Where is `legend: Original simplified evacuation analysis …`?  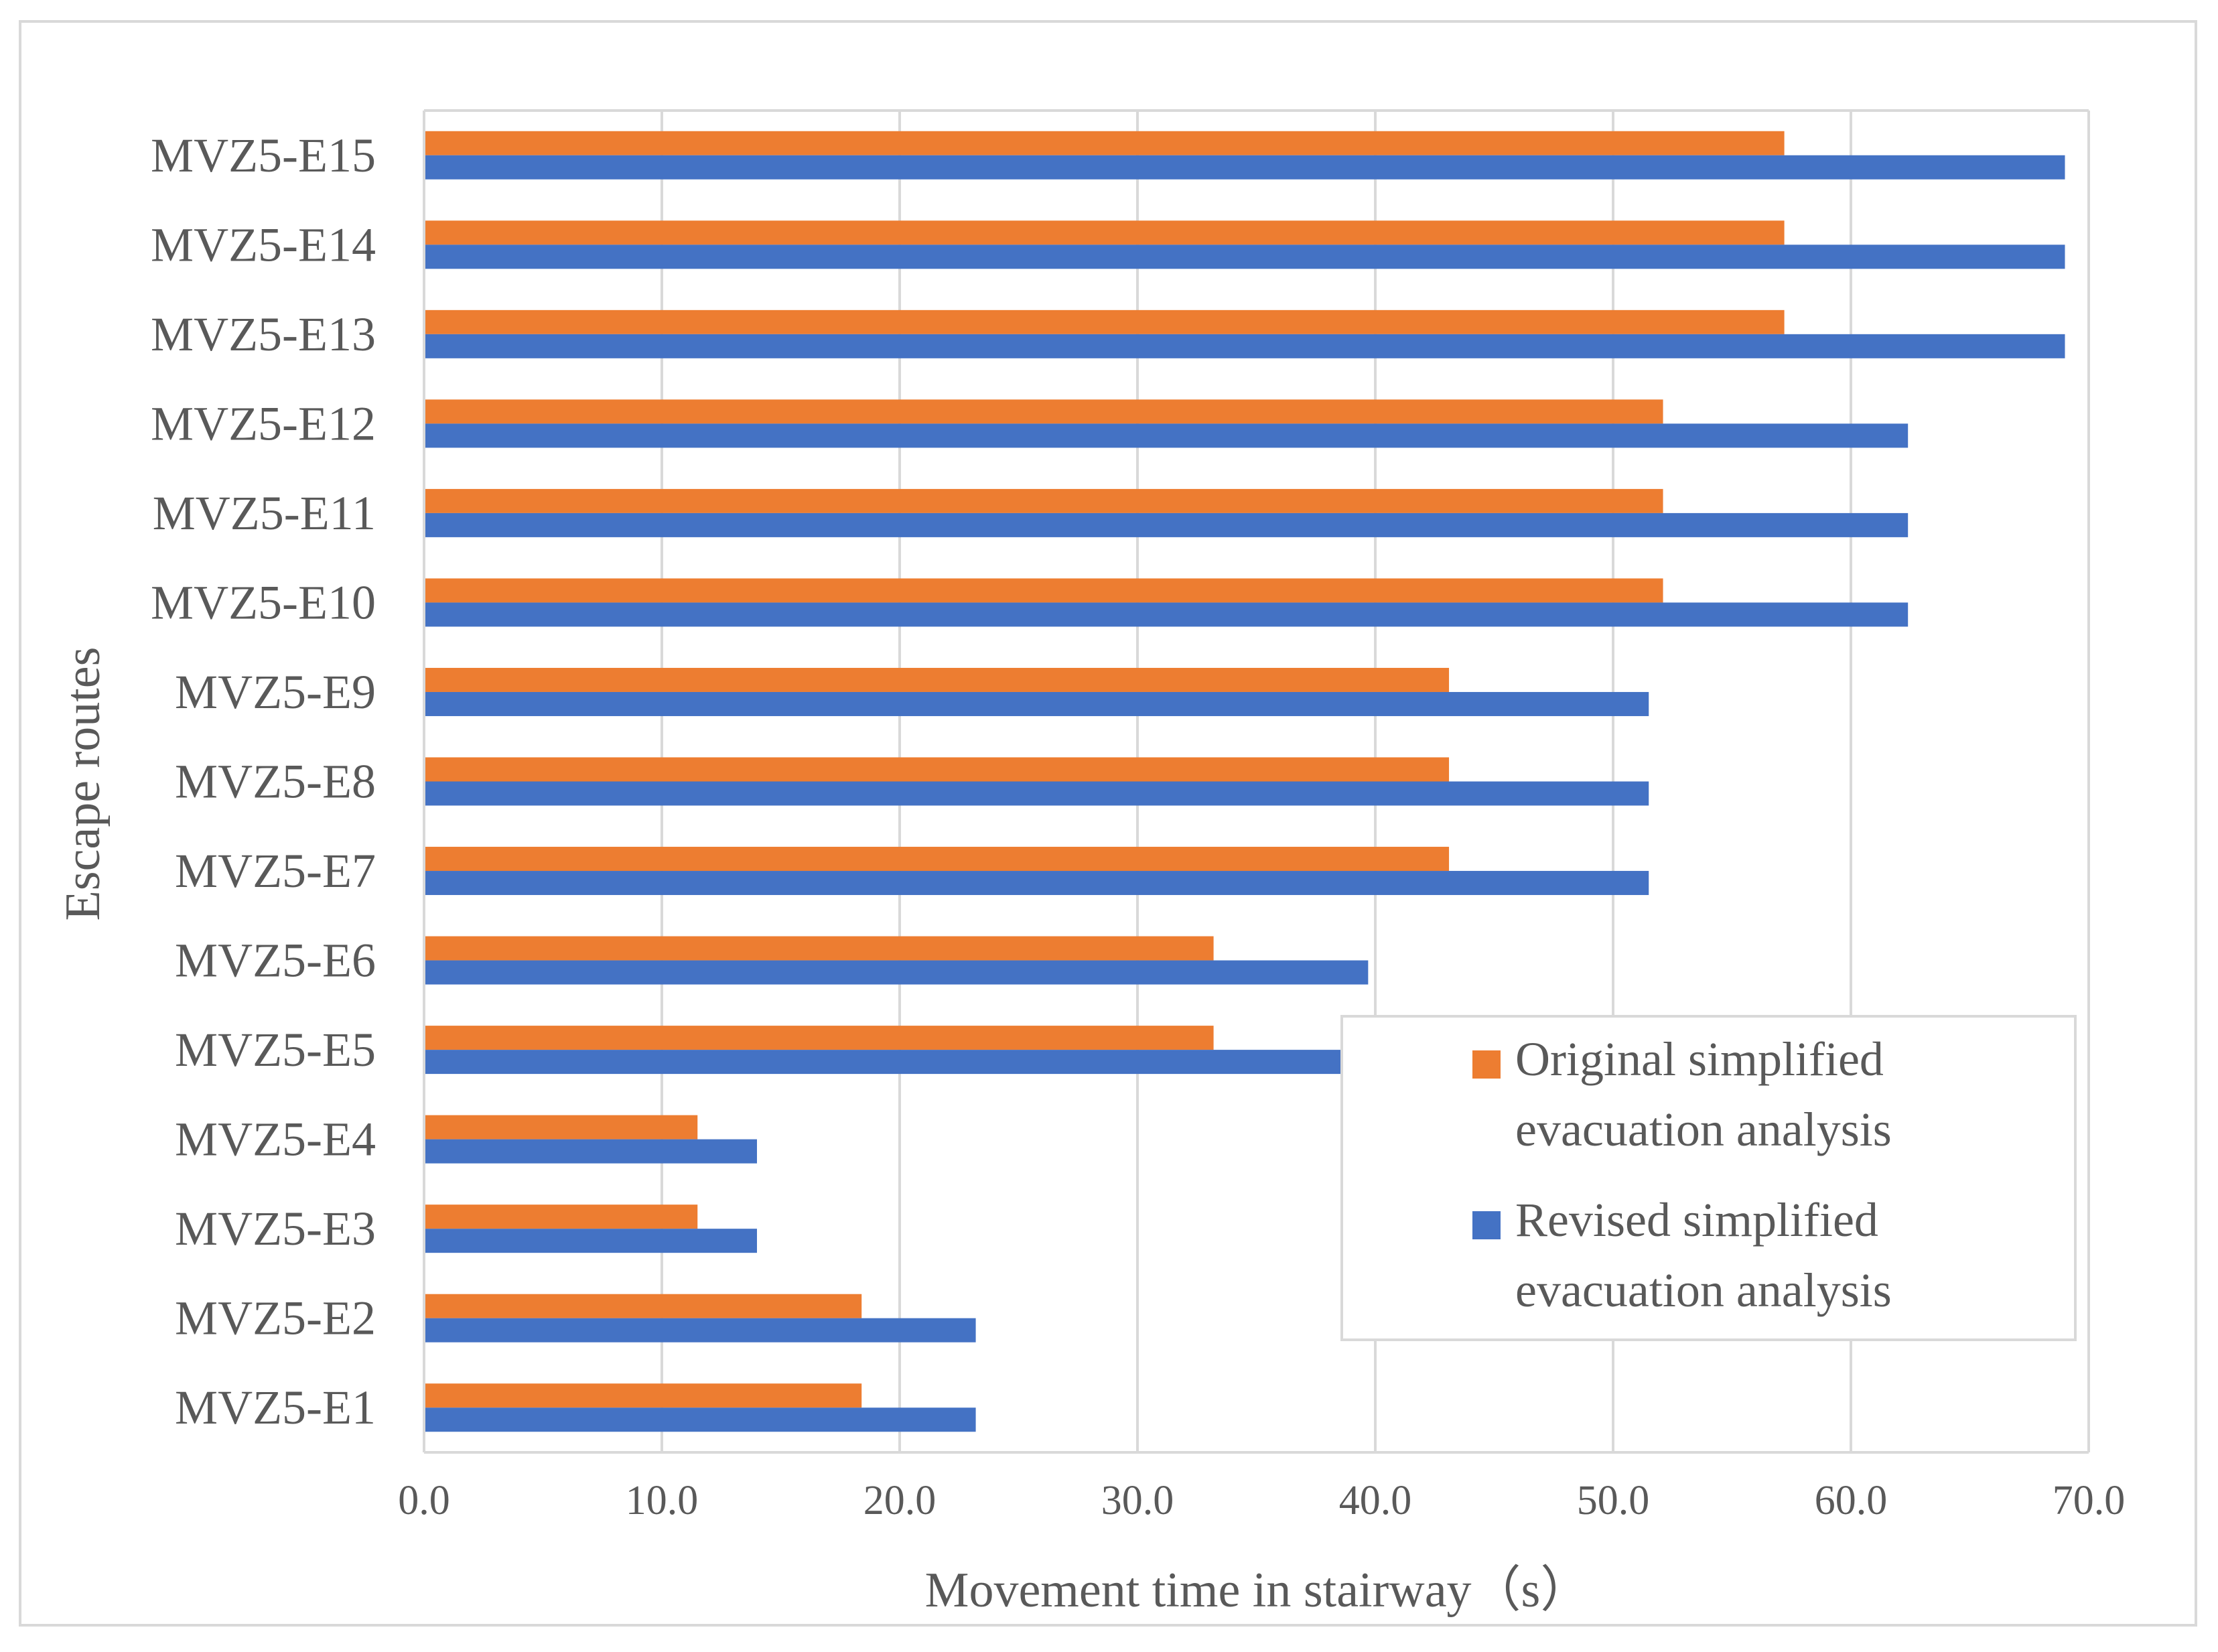 legend: Original simplified evacuation analysis … is located at coordinates (1708, 1178).